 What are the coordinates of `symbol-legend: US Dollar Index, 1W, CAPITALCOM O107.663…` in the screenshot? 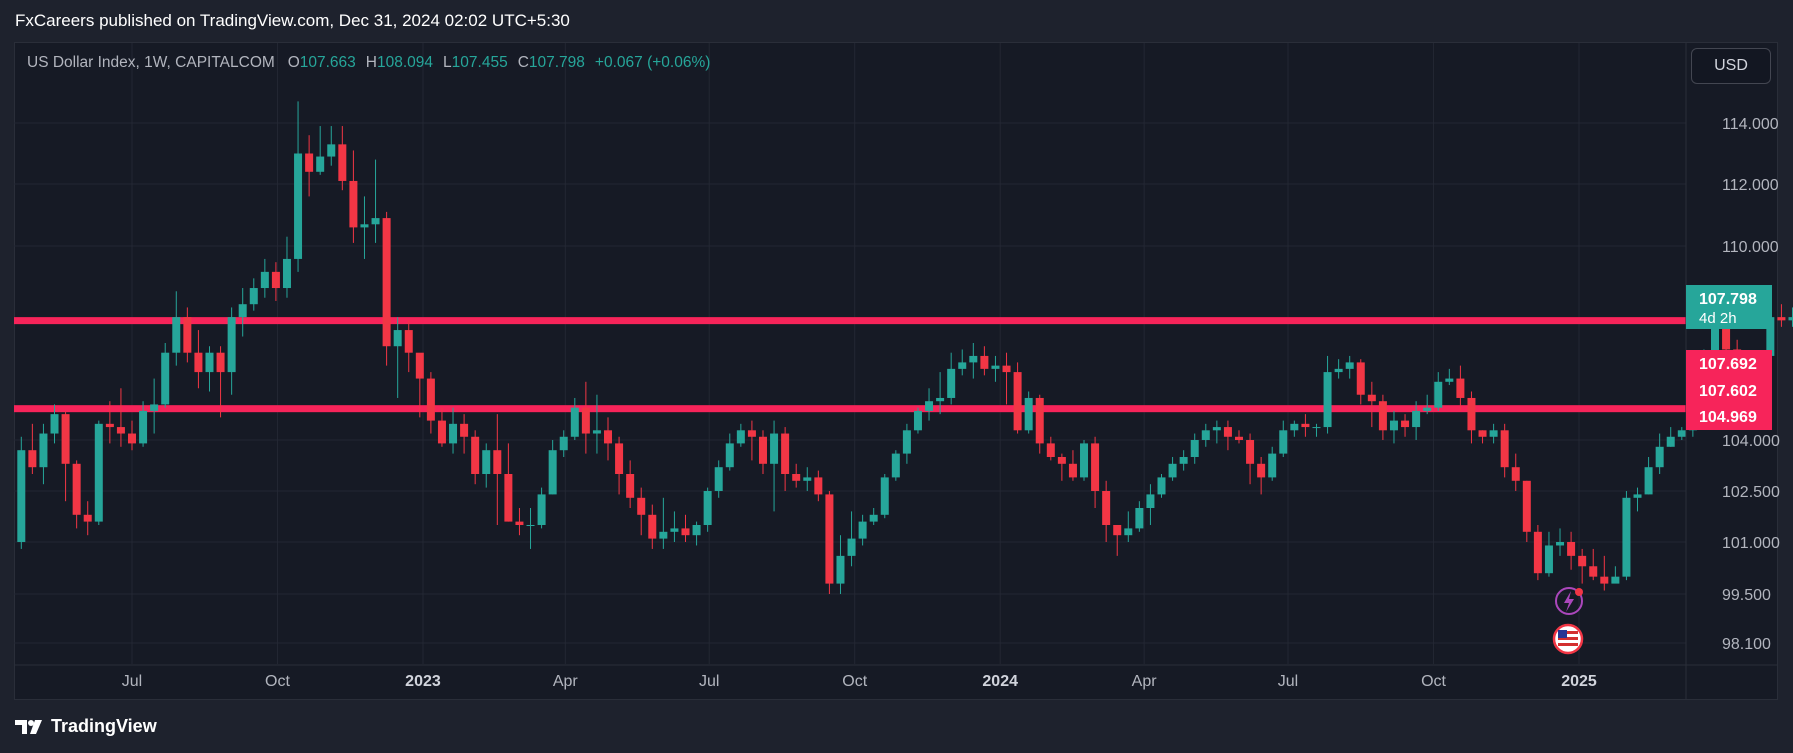 It's located at (373, 63).